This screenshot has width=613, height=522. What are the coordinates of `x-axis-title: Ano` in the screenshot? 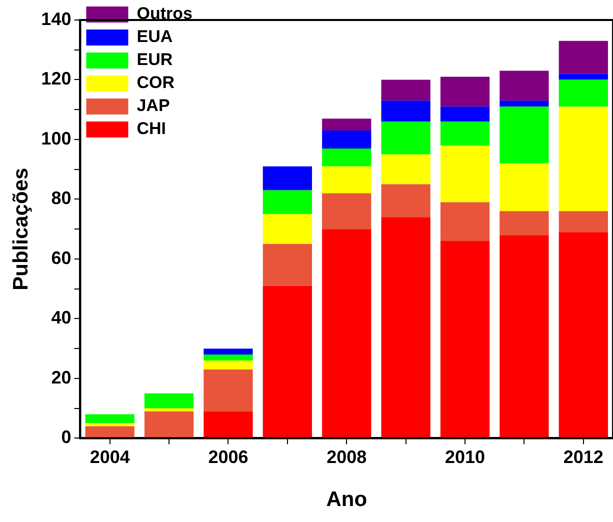 It's located at (347, 500).